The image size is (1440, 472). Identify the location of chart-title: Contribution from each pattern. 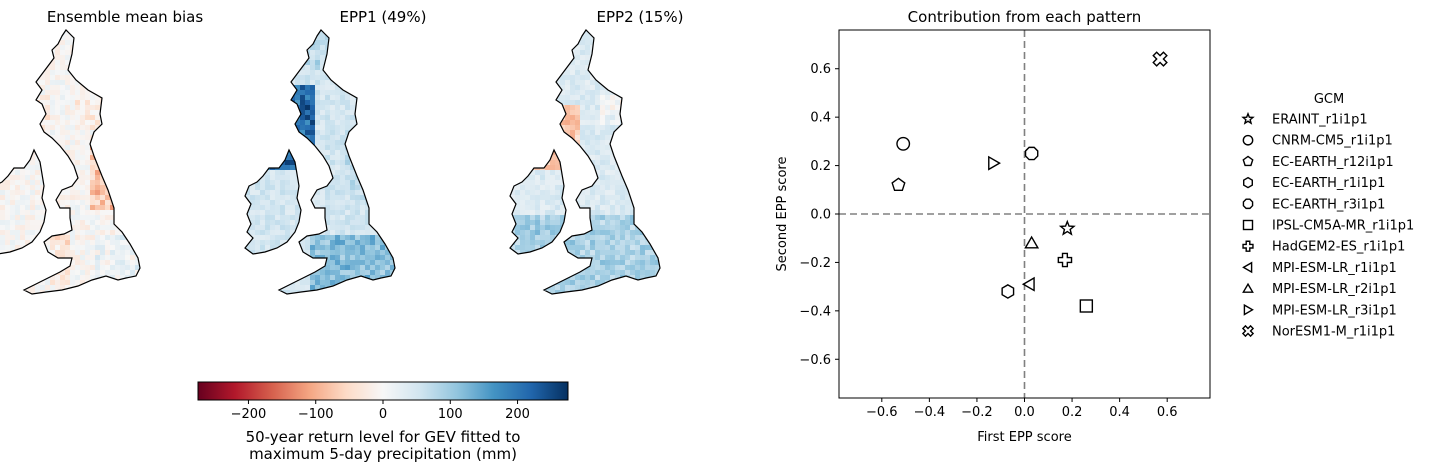
(1025, 17).